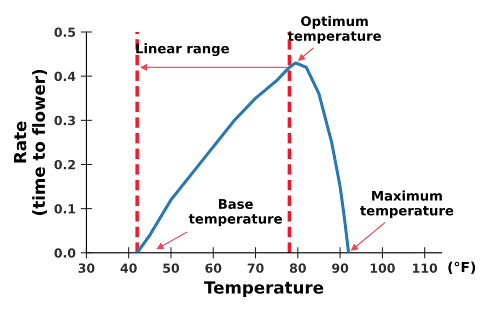 Image resolution: width=480 pixels, height=320 pixels. I want to click on y-tick-label: 0.5, so click(65, 32).